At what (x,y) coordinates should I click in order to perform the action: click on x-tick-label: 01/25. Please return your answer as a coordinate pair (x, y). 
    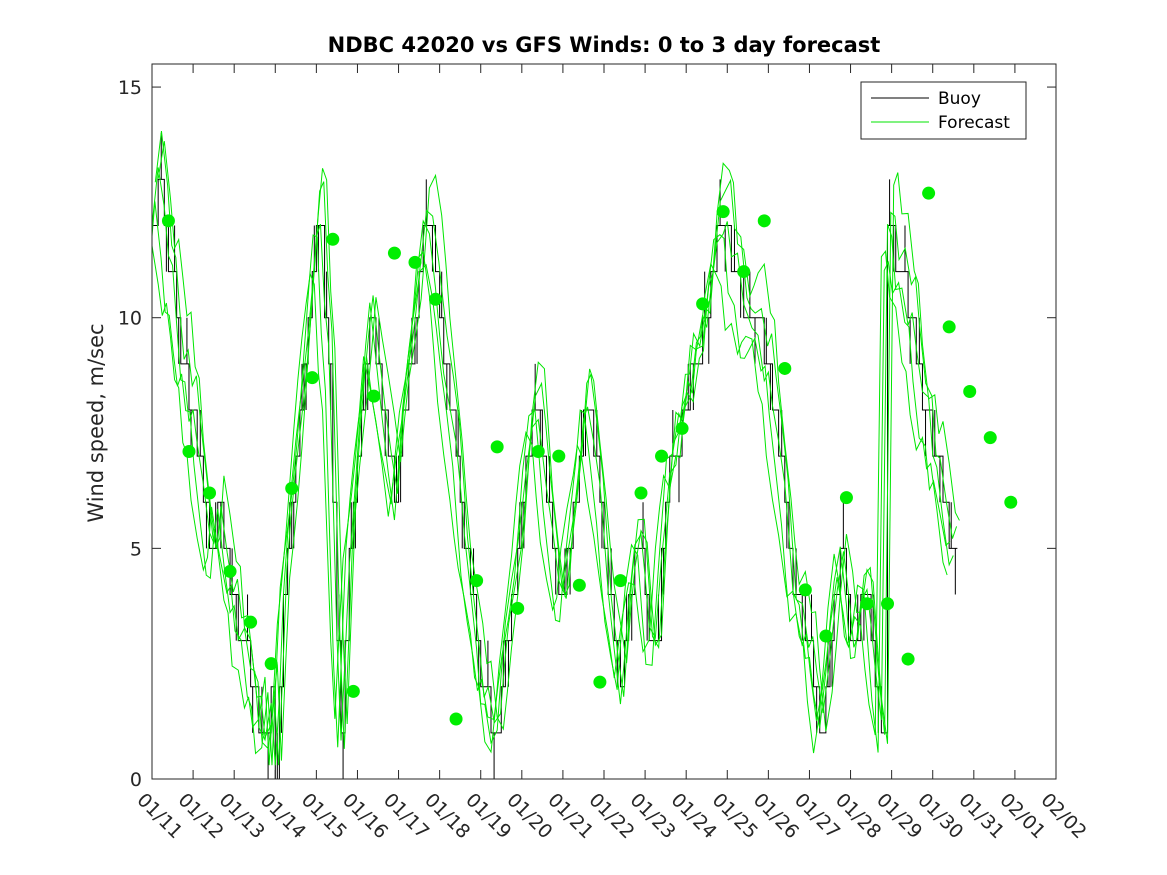
    Looking at the image, I should click on (735, 816).